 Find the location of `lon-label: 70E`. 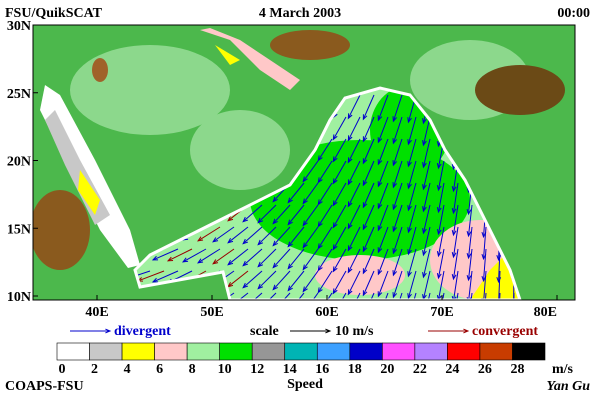

lon-label: 70E is located at coordinates (441, 312).